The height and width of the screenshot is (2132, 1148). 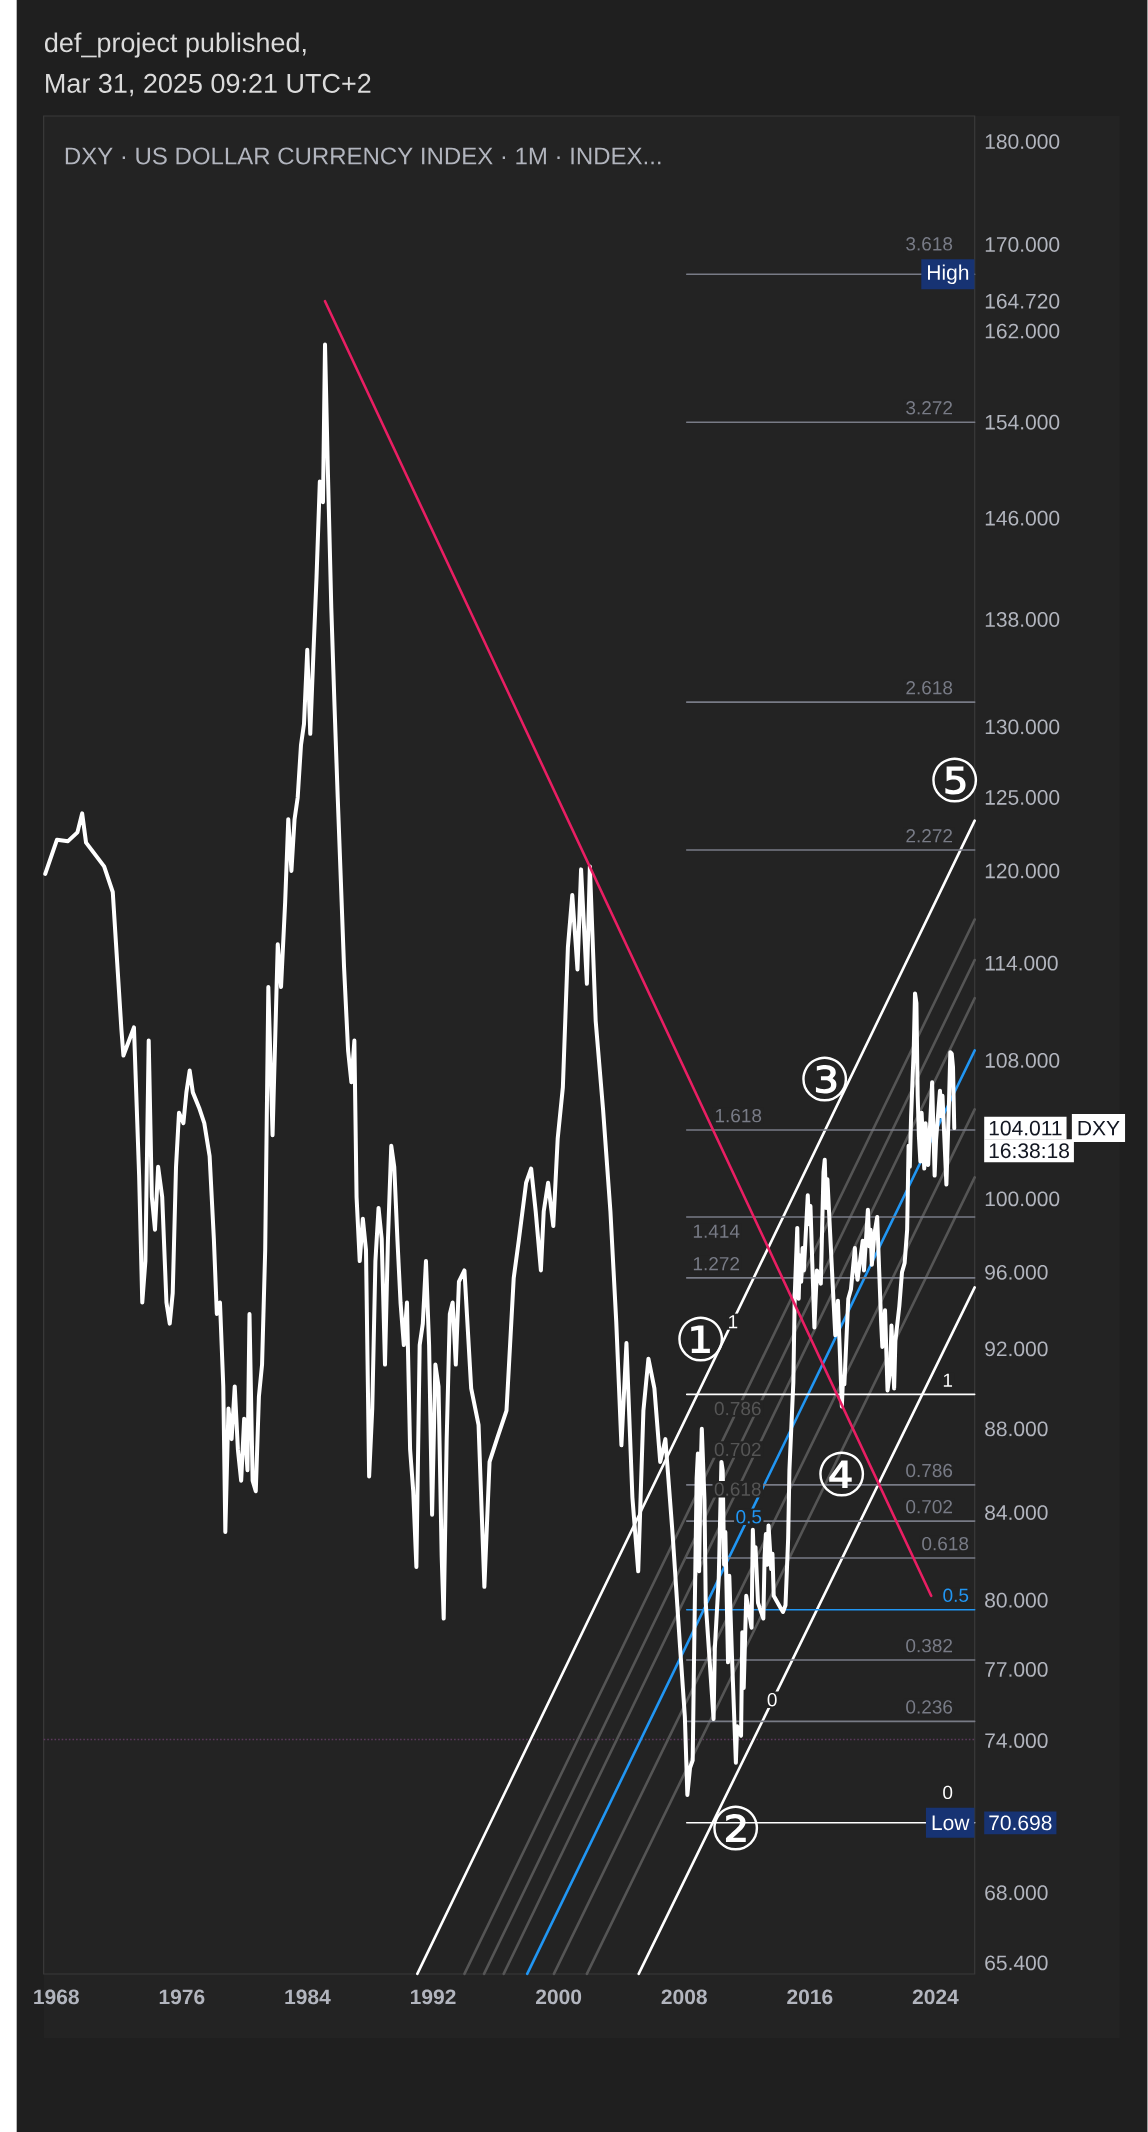 What do you see at coordinates (308, 1997) in the screenshot?
I see `x-tick-label: 1984` at bounding box center [308, 1997].